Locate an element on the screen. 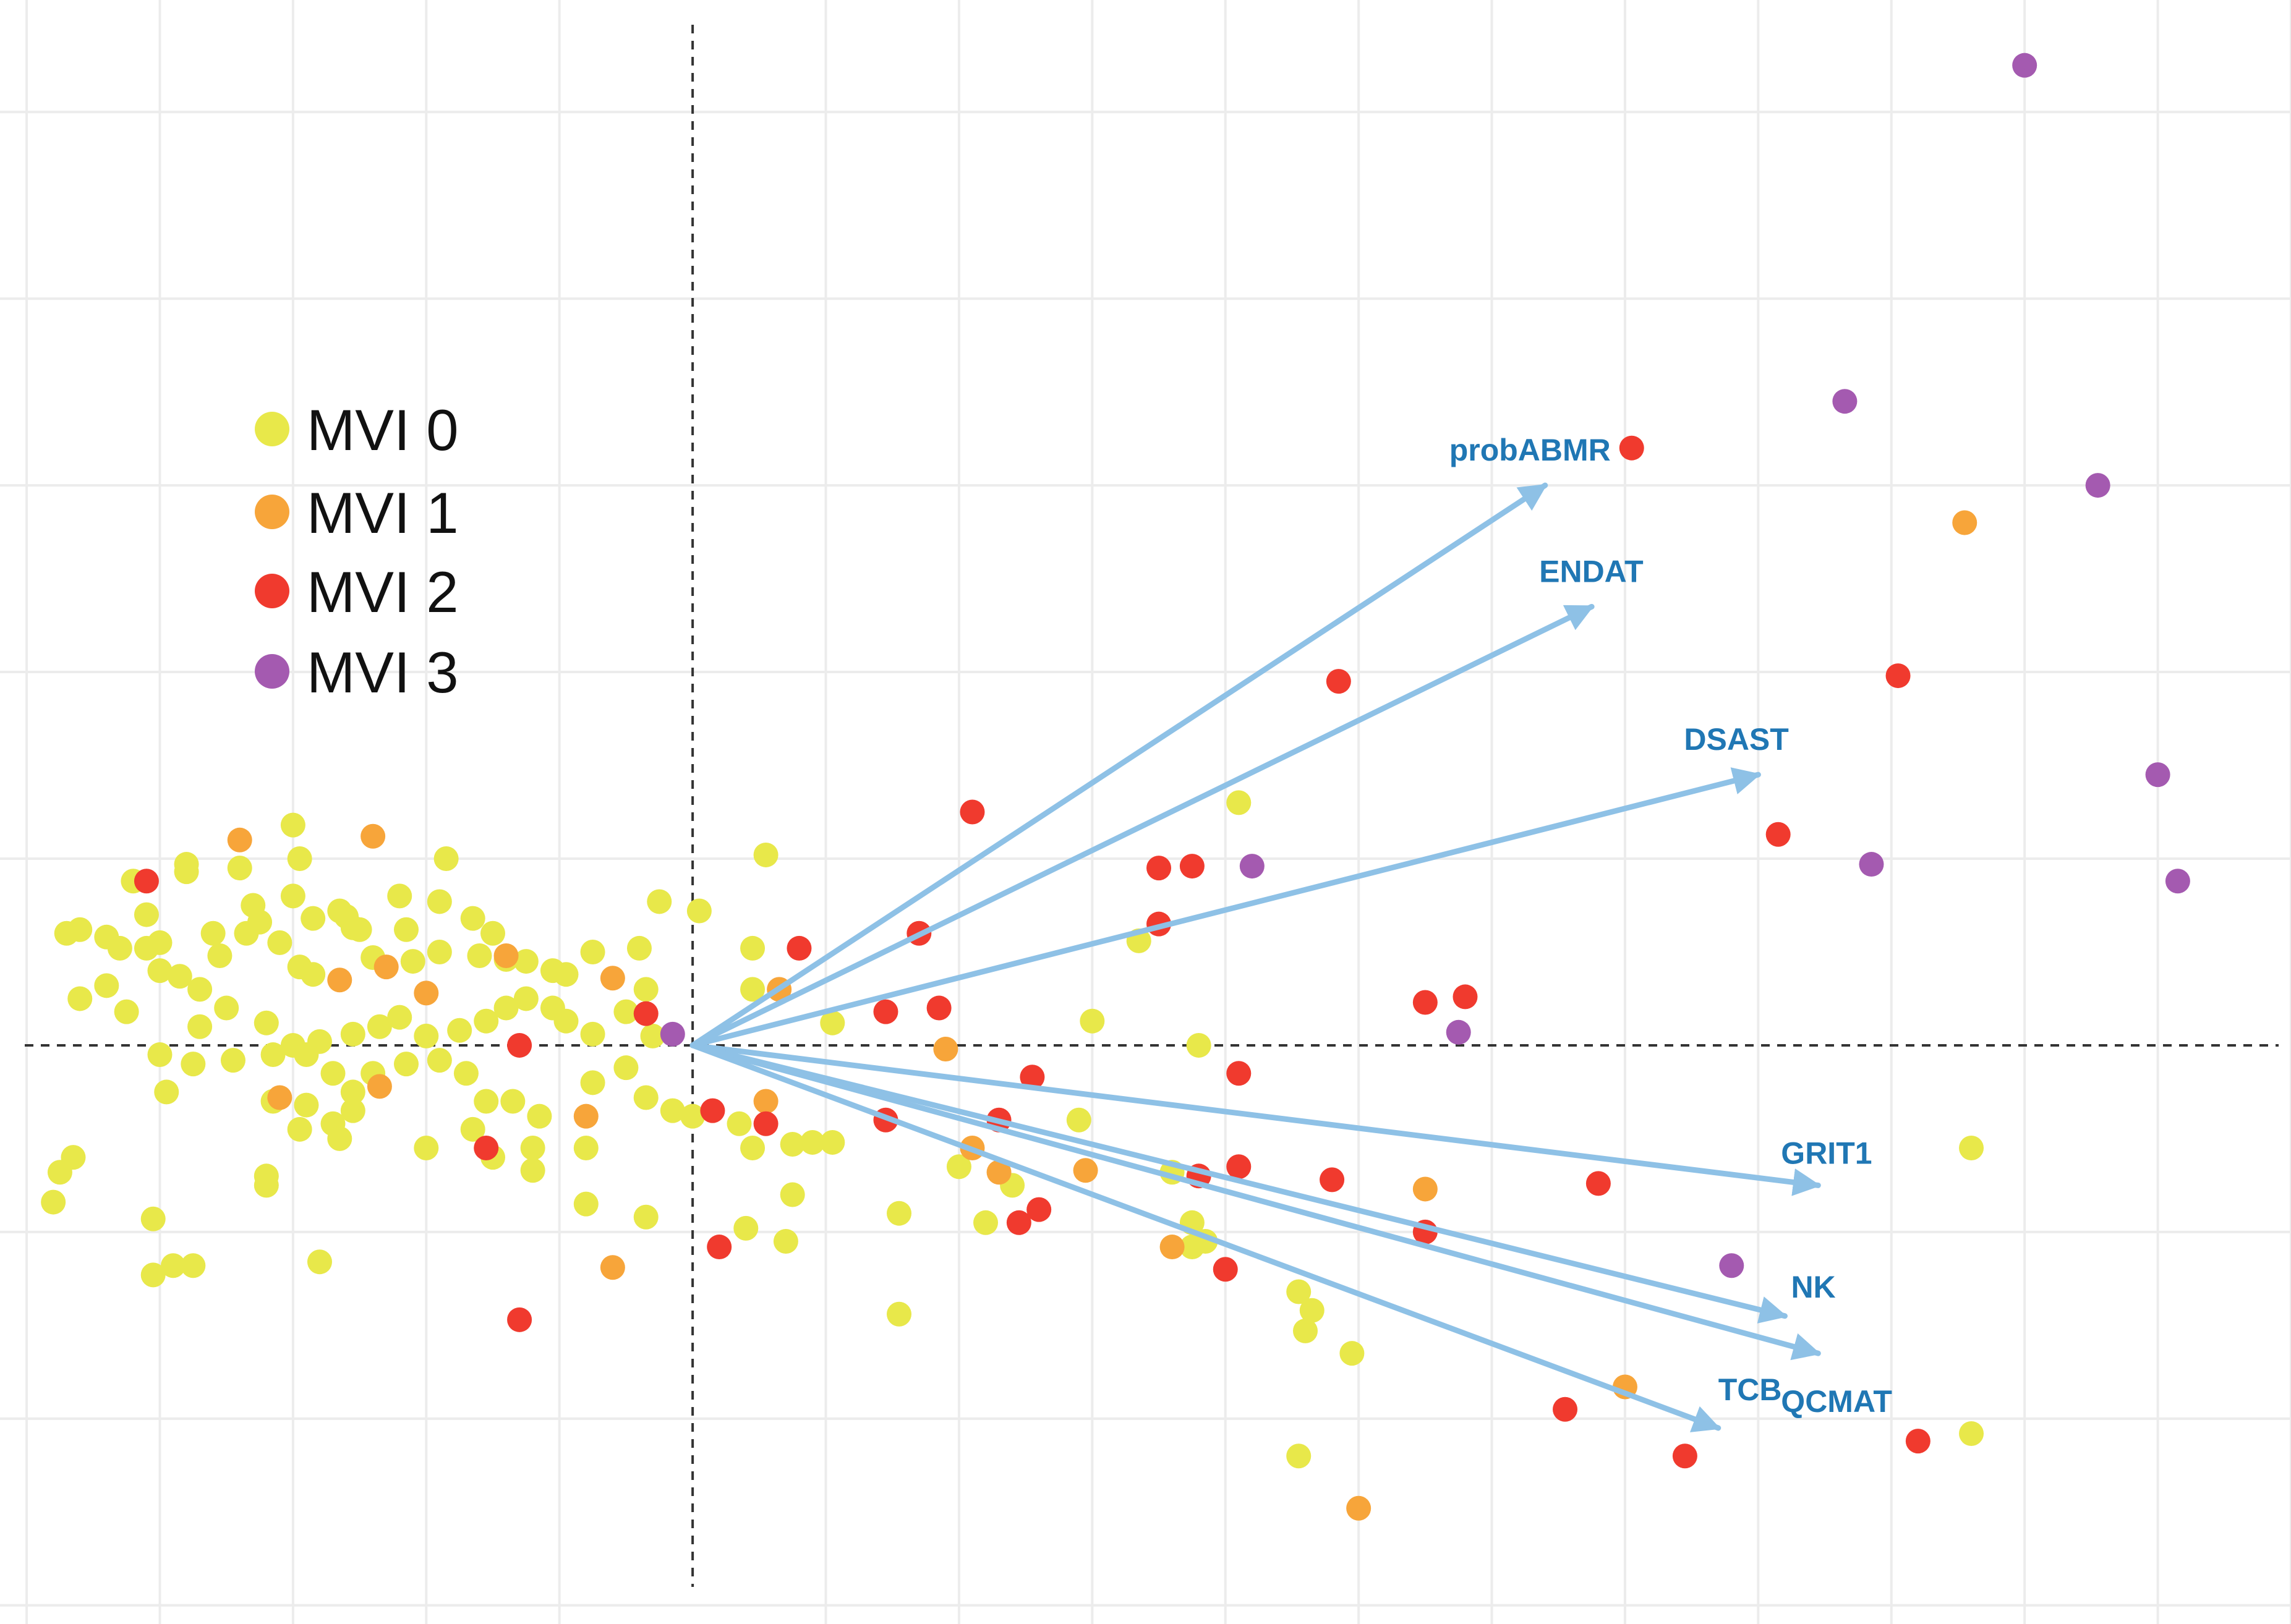  legend-label-mvi-2: MVI 2 is located at coordinates (383, 592).